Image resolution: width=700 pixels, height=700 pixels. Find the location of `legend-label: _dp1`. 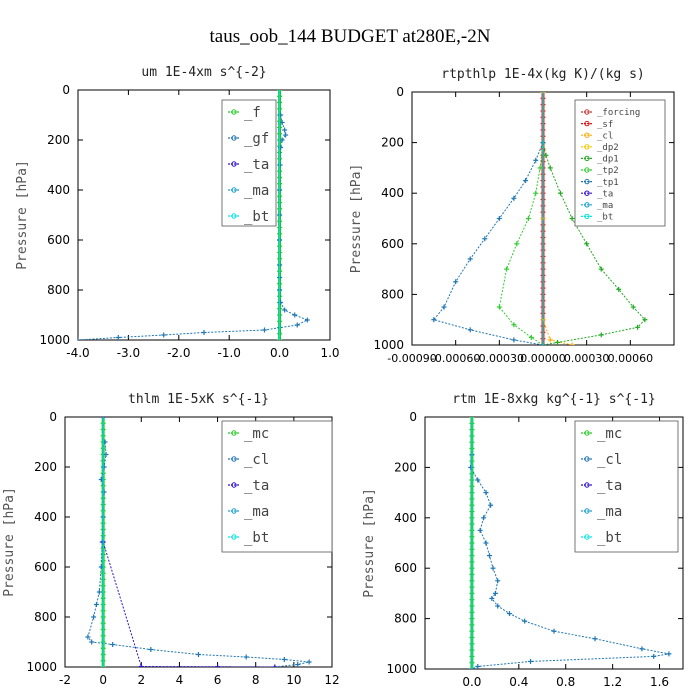

legend-label: _dp1 is located at coordinates (608, 160).